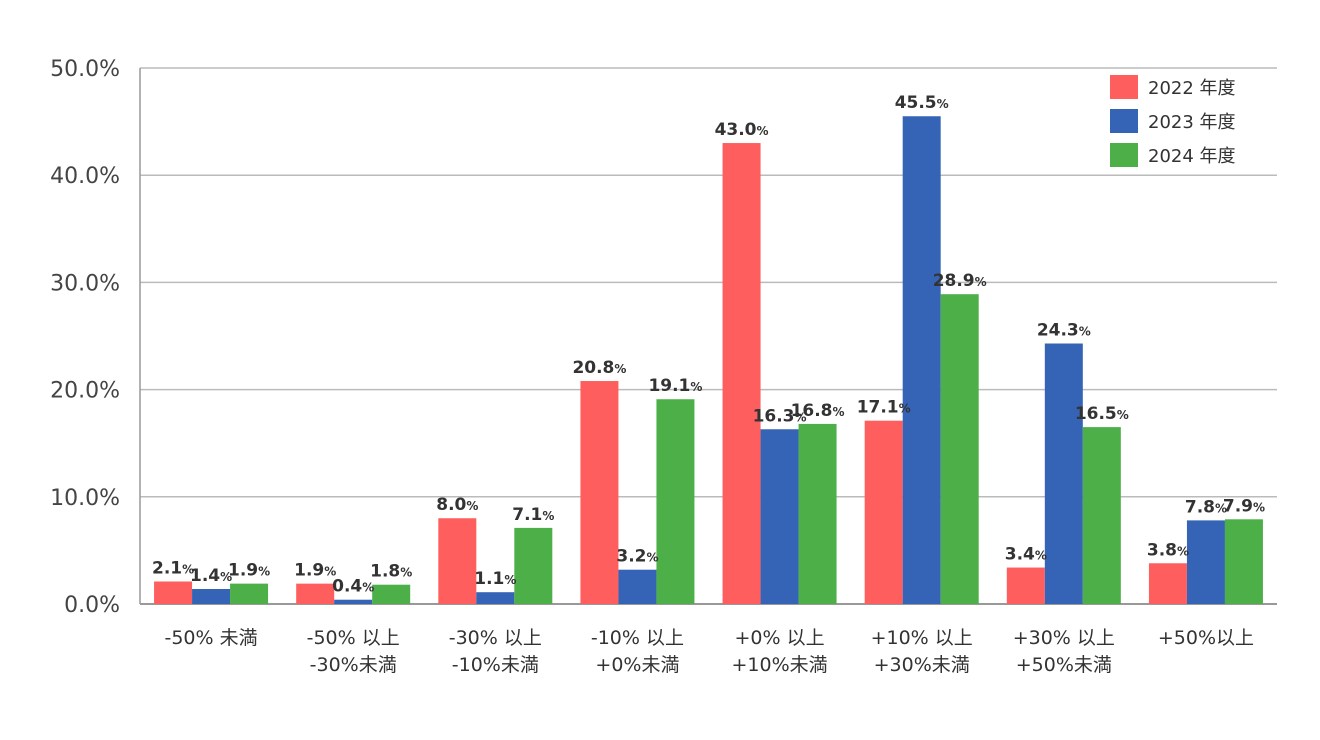 The width and height of the screenshot is (1320, 740). What do you see at coordinates (85, 283) in the screenshot?
I see `y-tick-label: 30.0%` at bounding box center [85, 283].